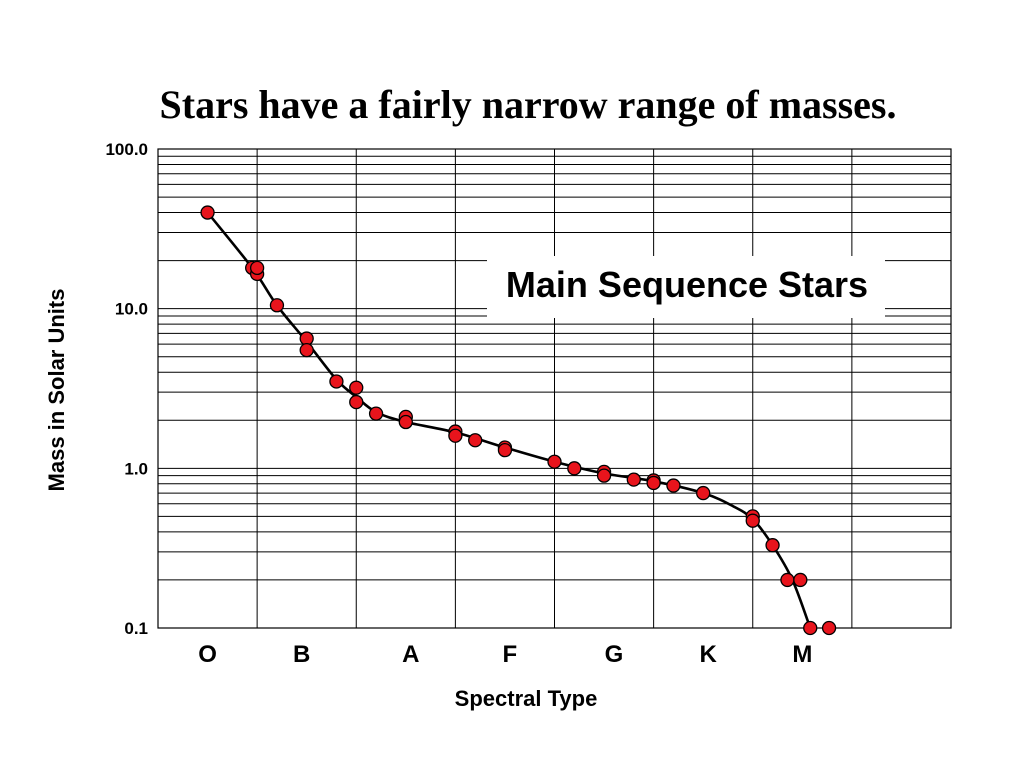 This screenshot has width=1024, height=768. What do you see at coordinates (207, 654) in the screenshot?
I see `x-category-label: O` at bounding box center [207, 654].